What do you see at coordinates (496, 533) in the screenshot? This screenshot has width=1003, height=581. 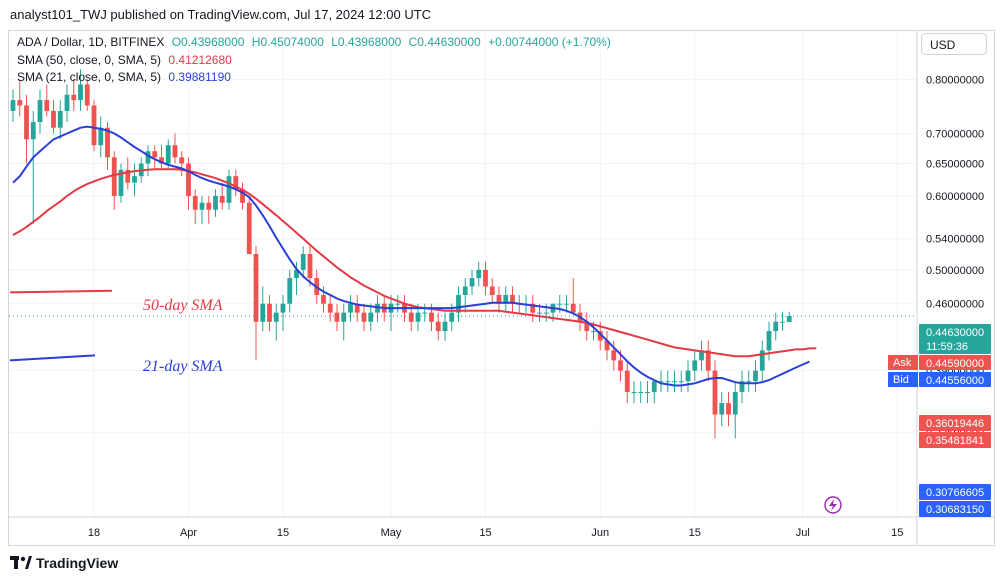 I see `time-axis: 18 Apr 15 May 15 Jun 15 Jul 15` at bounding box center [496, 533].